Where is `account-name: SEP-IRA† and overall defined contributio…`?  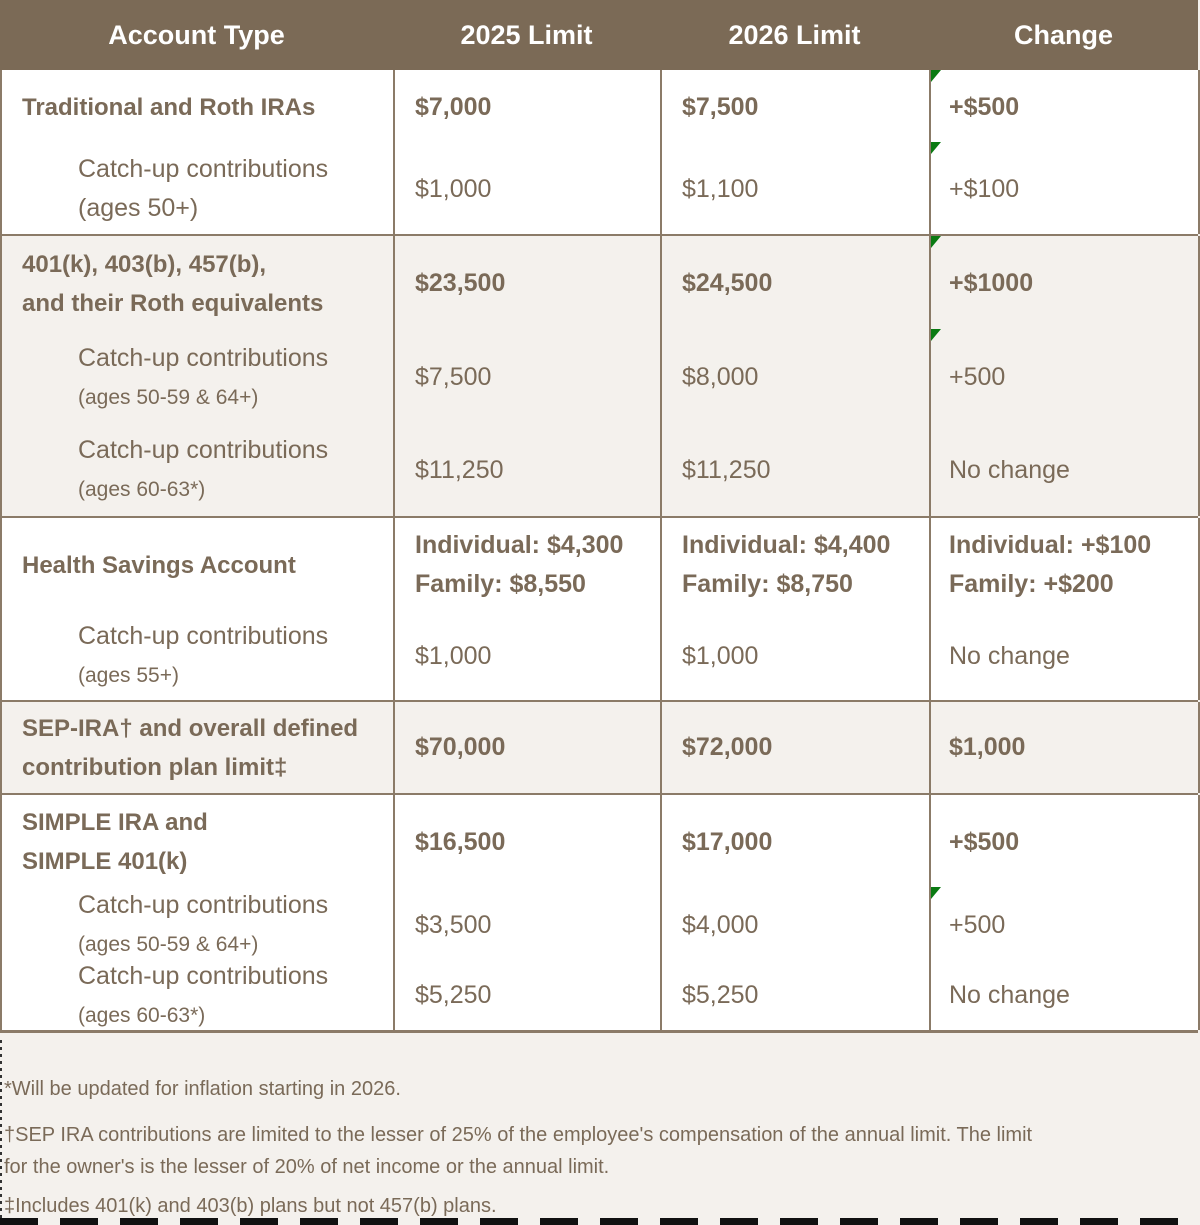
account-name: SEP-IRA† and overall defined contributio… is located at coordinates (190, 747).